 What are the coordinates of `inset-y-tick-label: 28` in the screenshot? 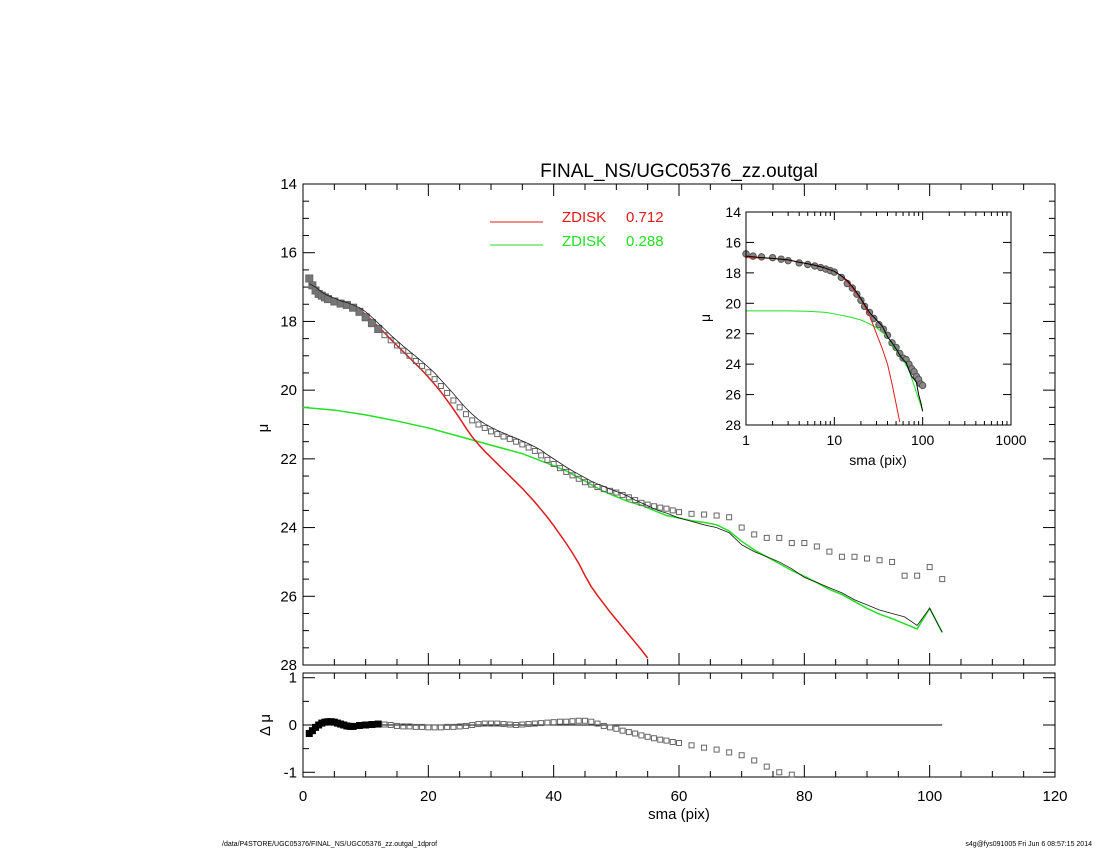 It's located at (733, 425).